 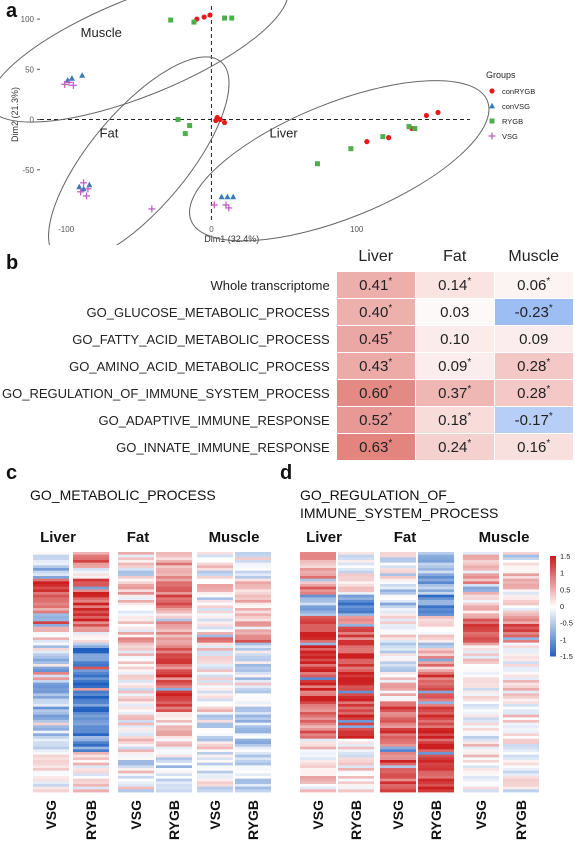 What do you see at coordinates (492, 121) in the screenshot?
I see `legend-key-rygb` at bounding box center [492, 121].